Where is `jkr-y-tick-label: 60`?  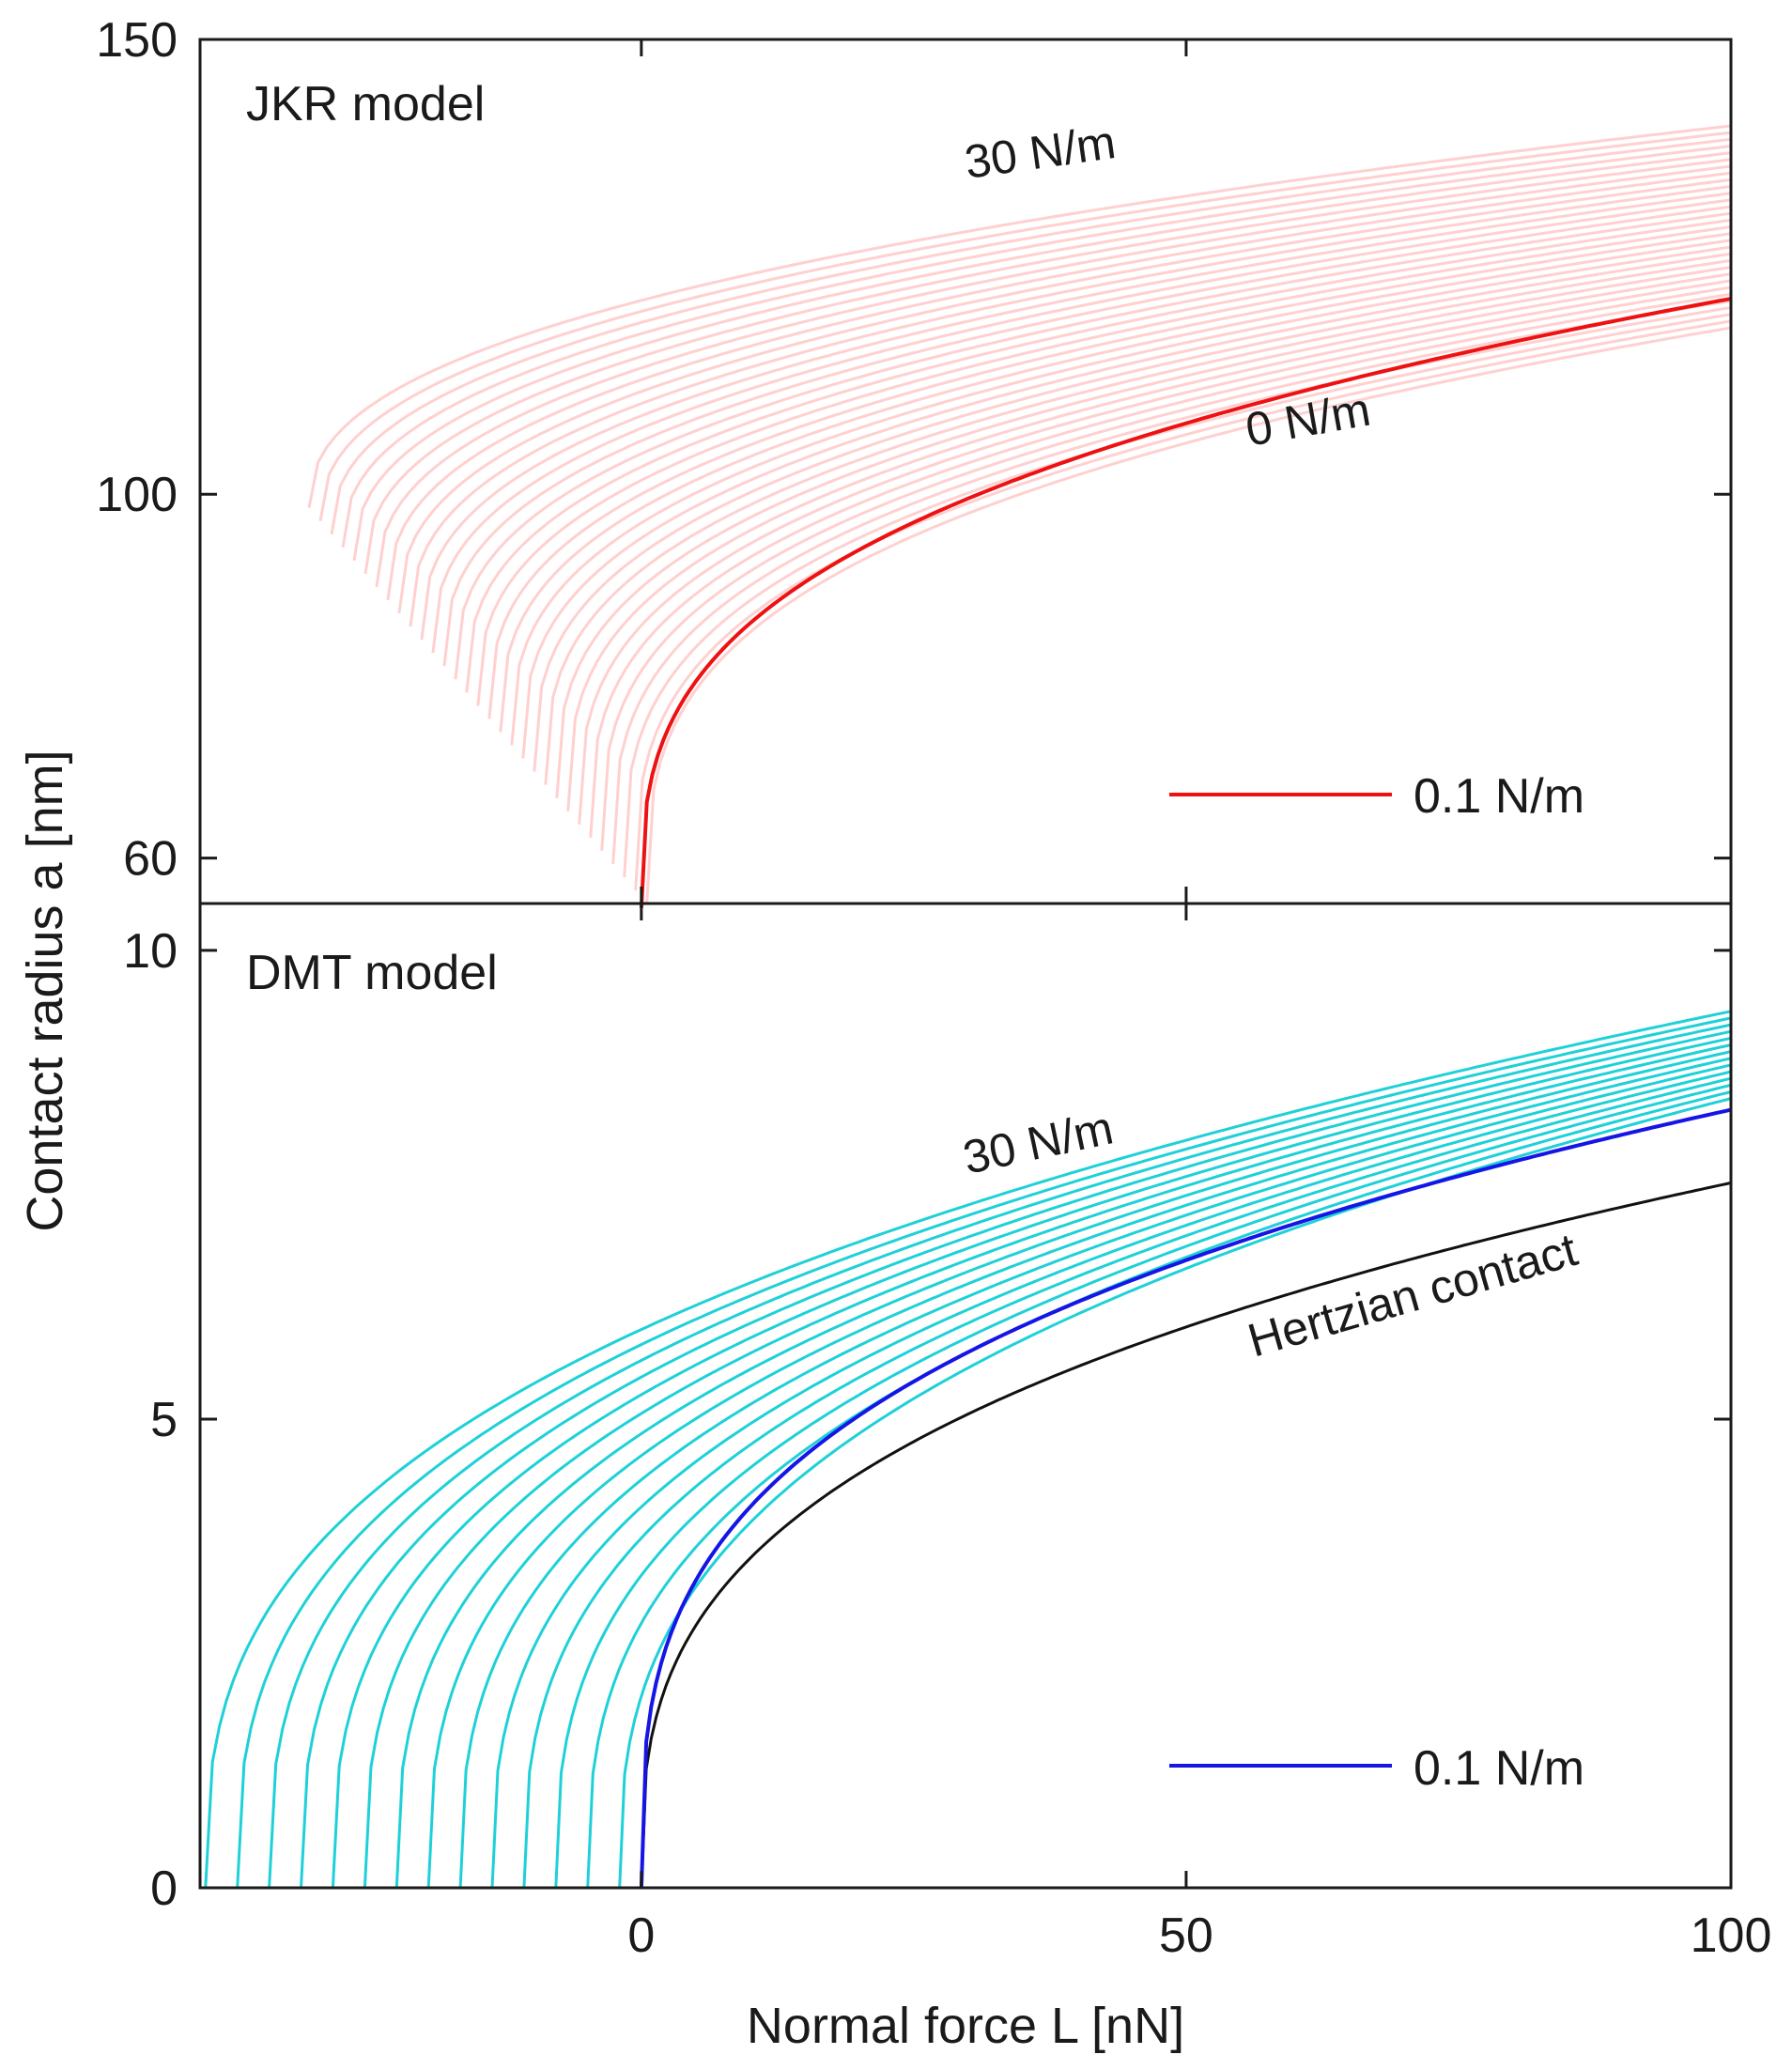 jkr-y-tick-label: 60 is located at coordinates (150, 859).